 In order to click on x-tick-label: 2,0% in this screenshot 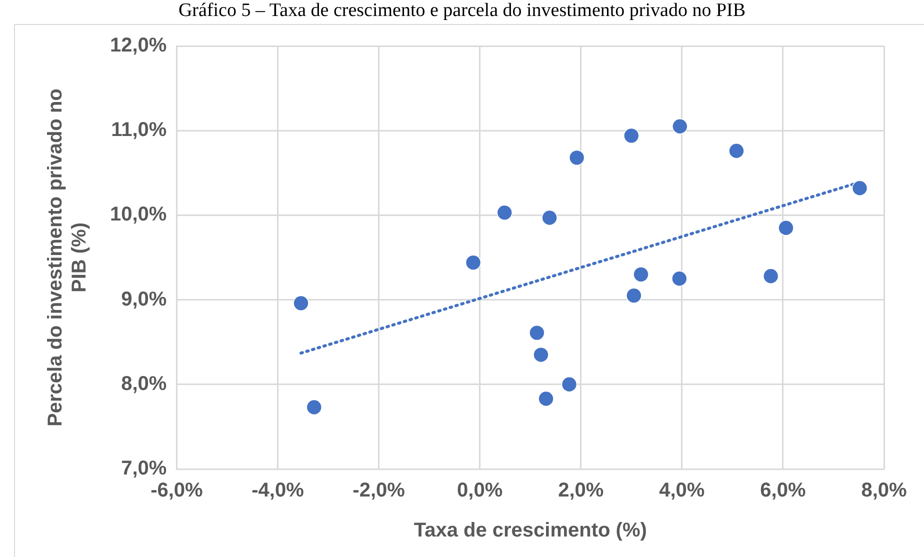, I will do `click(581, 491)`.